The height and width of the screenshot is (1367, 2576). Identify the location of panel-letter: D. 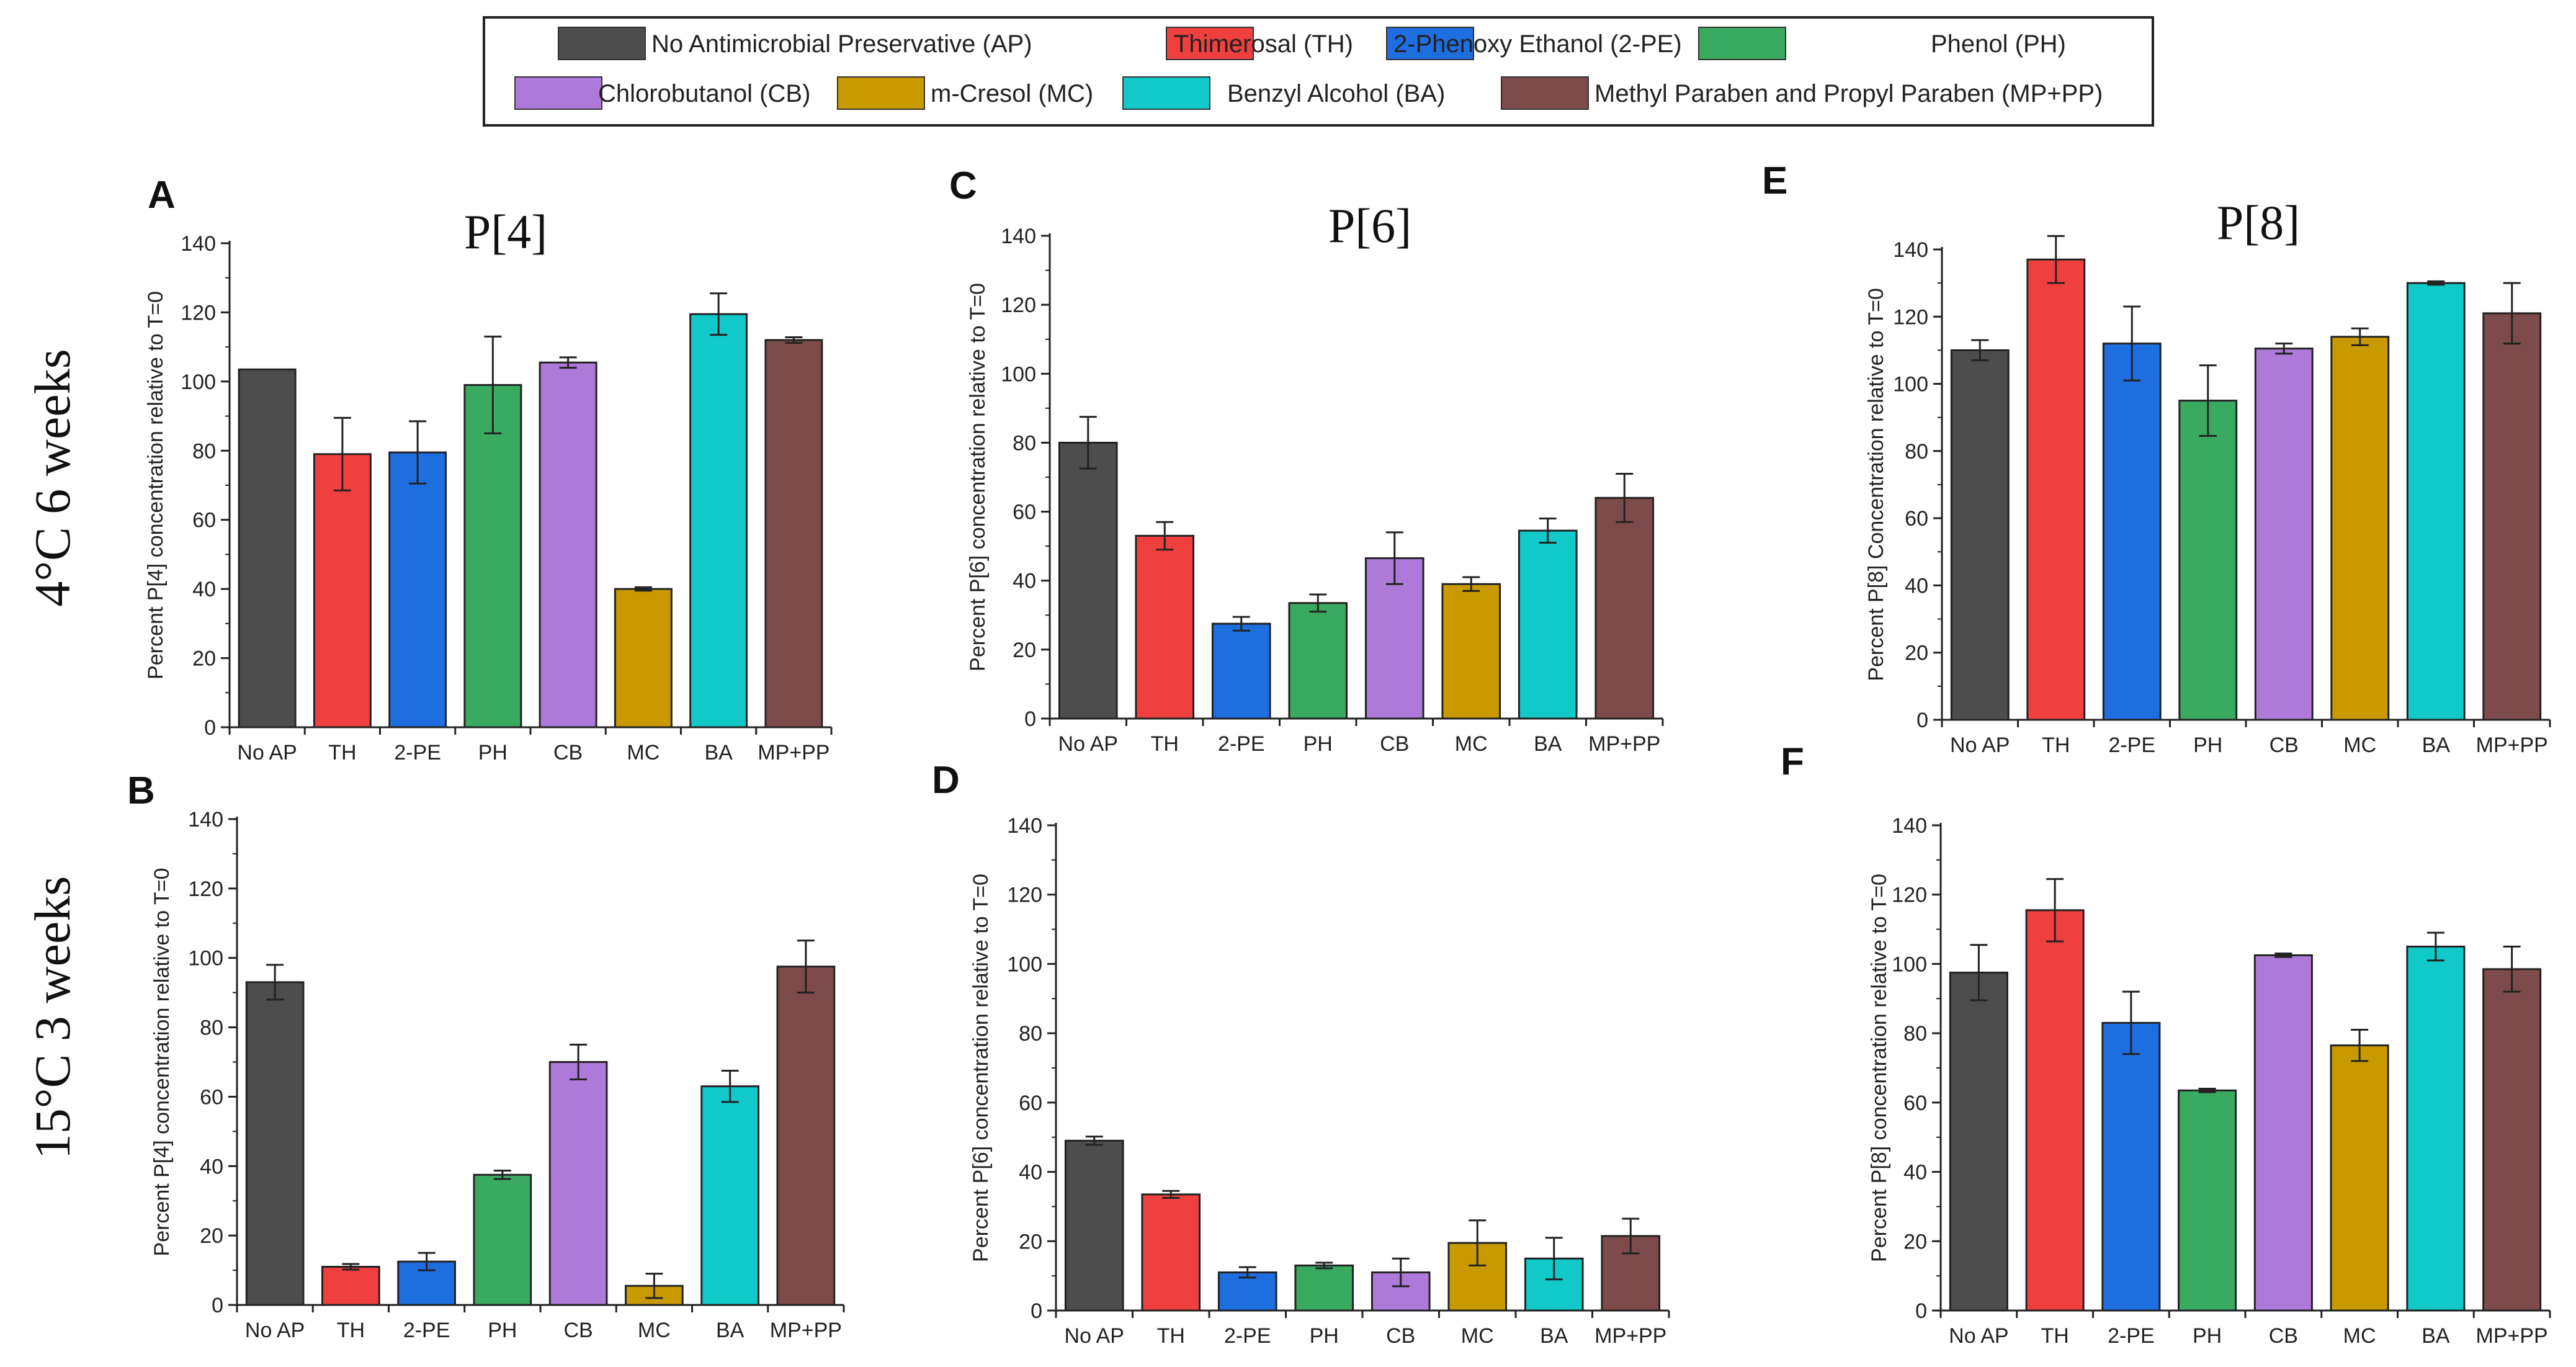
(946, 780).